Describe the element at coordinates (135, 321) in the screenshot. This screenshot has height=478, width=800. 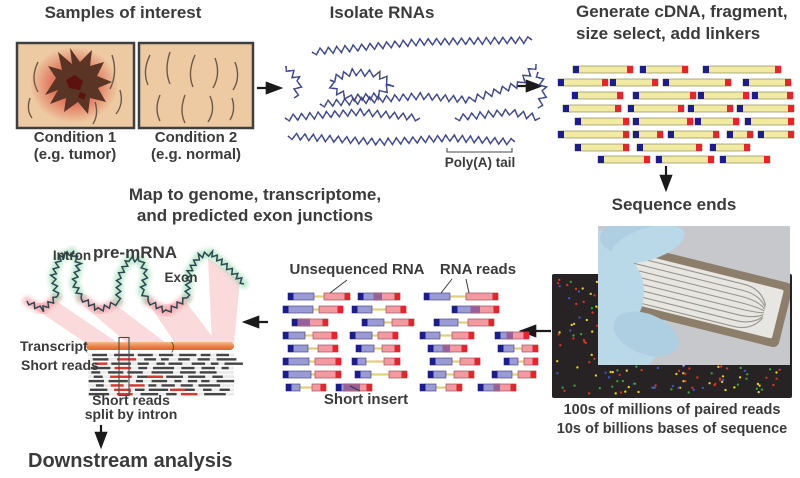
I see `mapping-illustration: ()` at that location.